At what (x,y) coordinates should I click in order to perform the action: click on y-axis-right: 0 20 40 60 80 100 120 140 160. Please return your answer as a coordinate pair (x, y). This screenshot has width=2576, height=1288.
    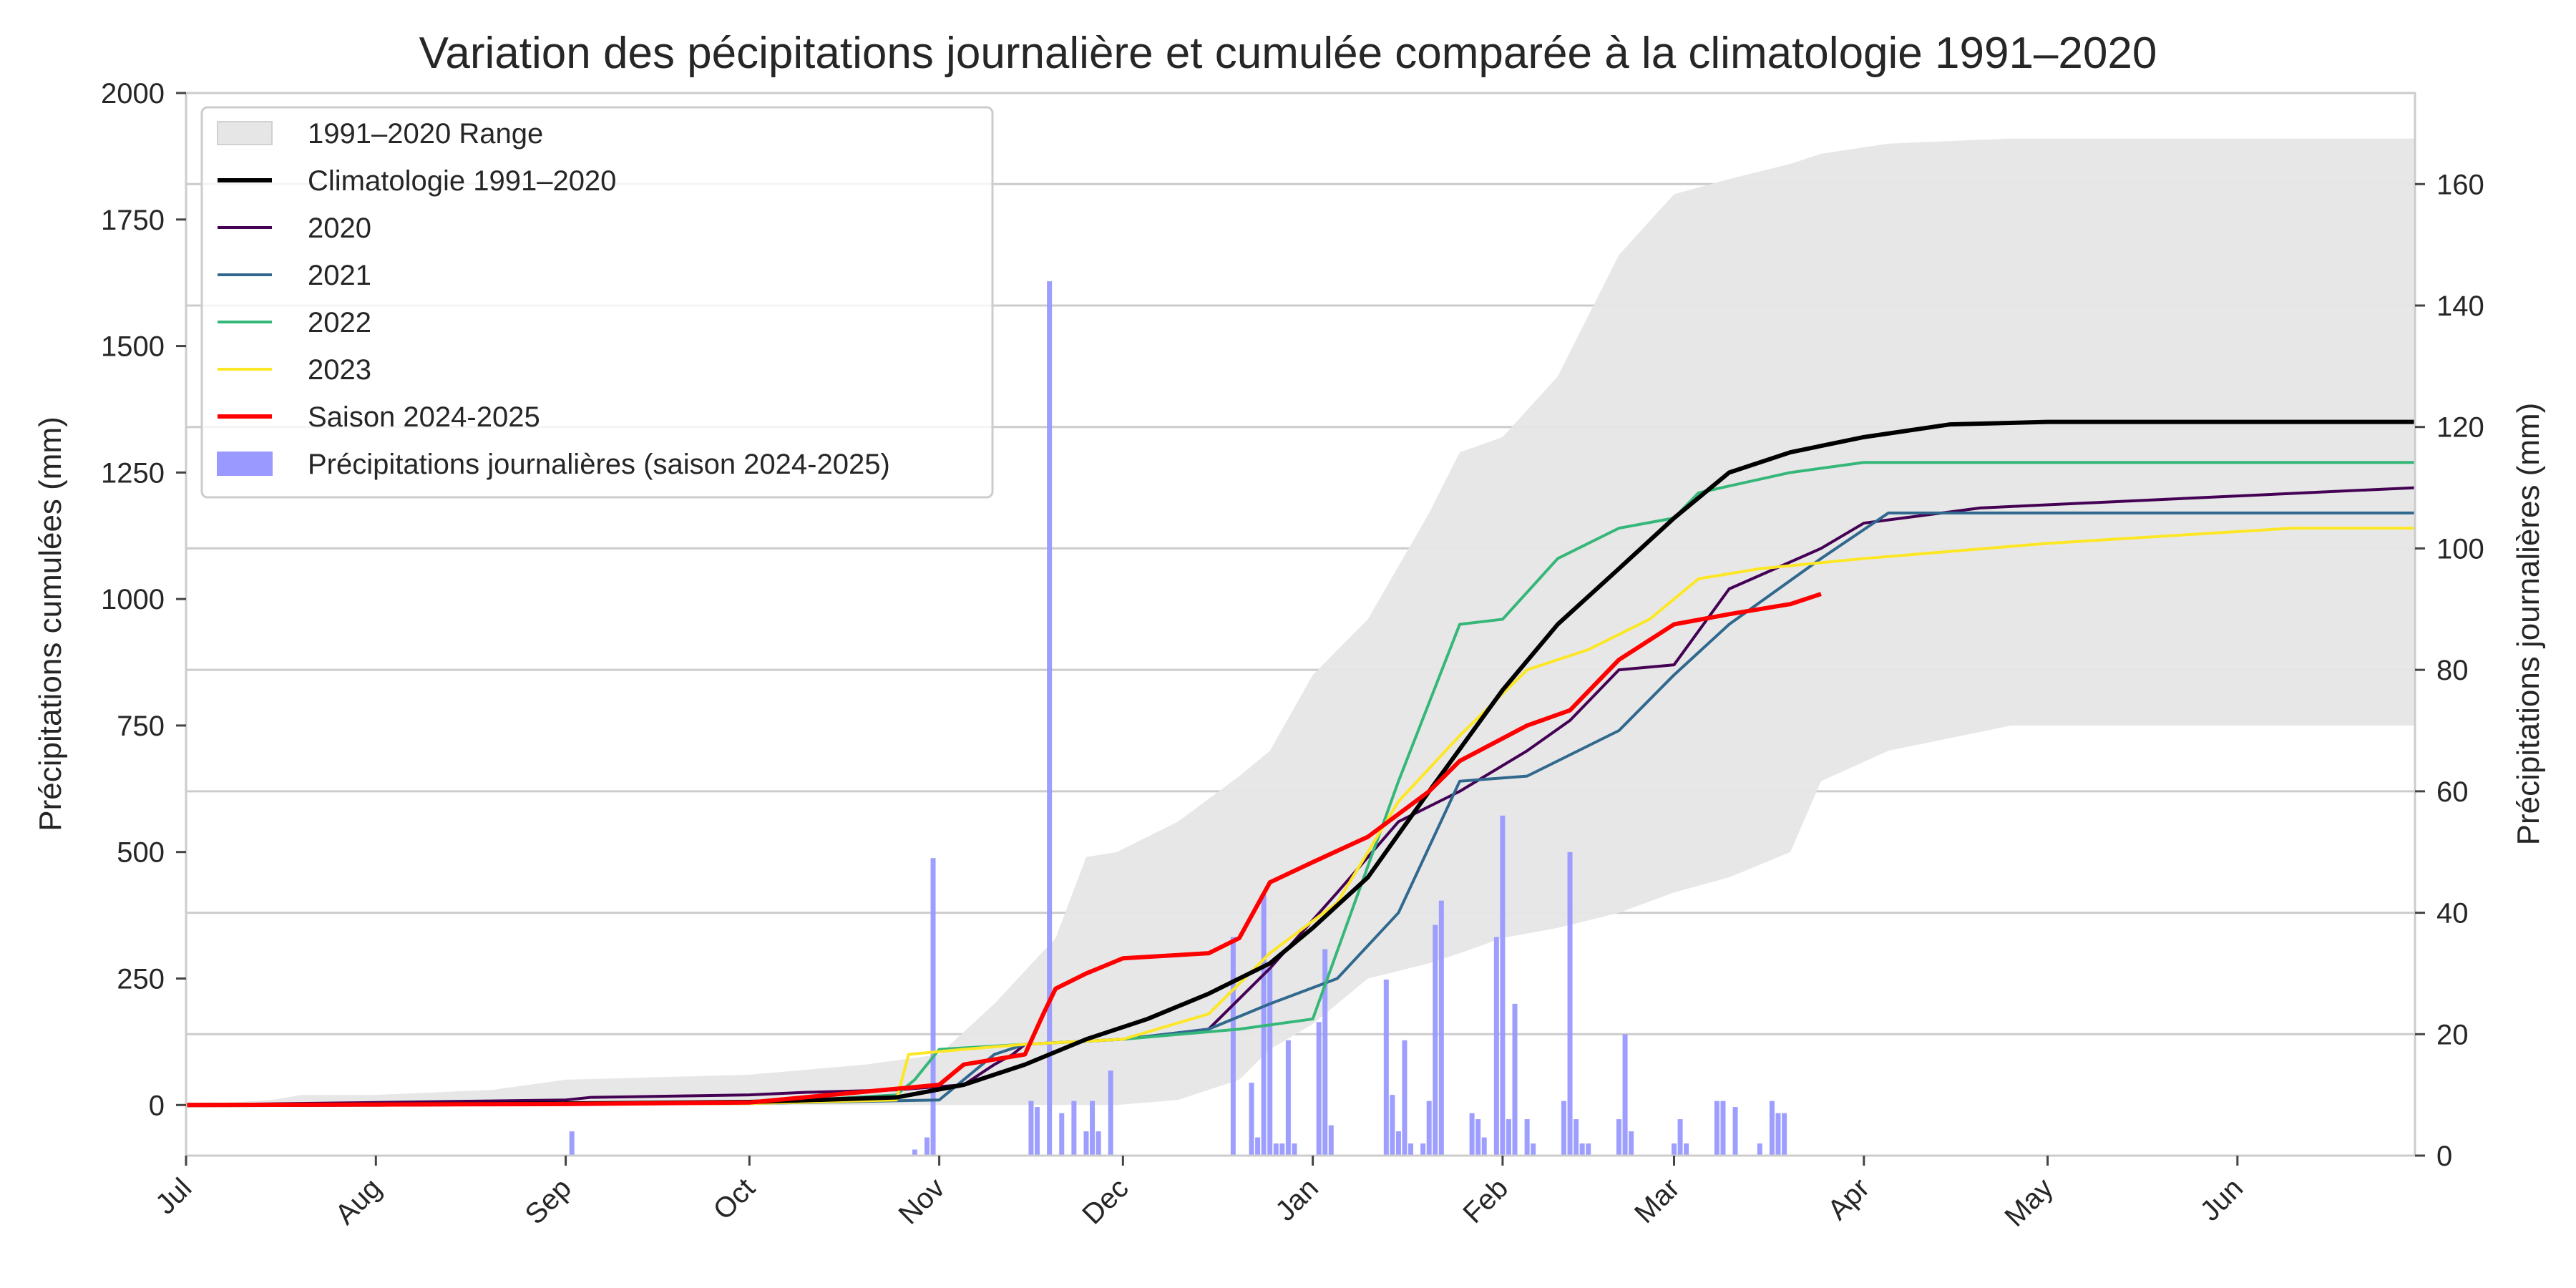
    Looking at the image, I should click on (2449, 670).